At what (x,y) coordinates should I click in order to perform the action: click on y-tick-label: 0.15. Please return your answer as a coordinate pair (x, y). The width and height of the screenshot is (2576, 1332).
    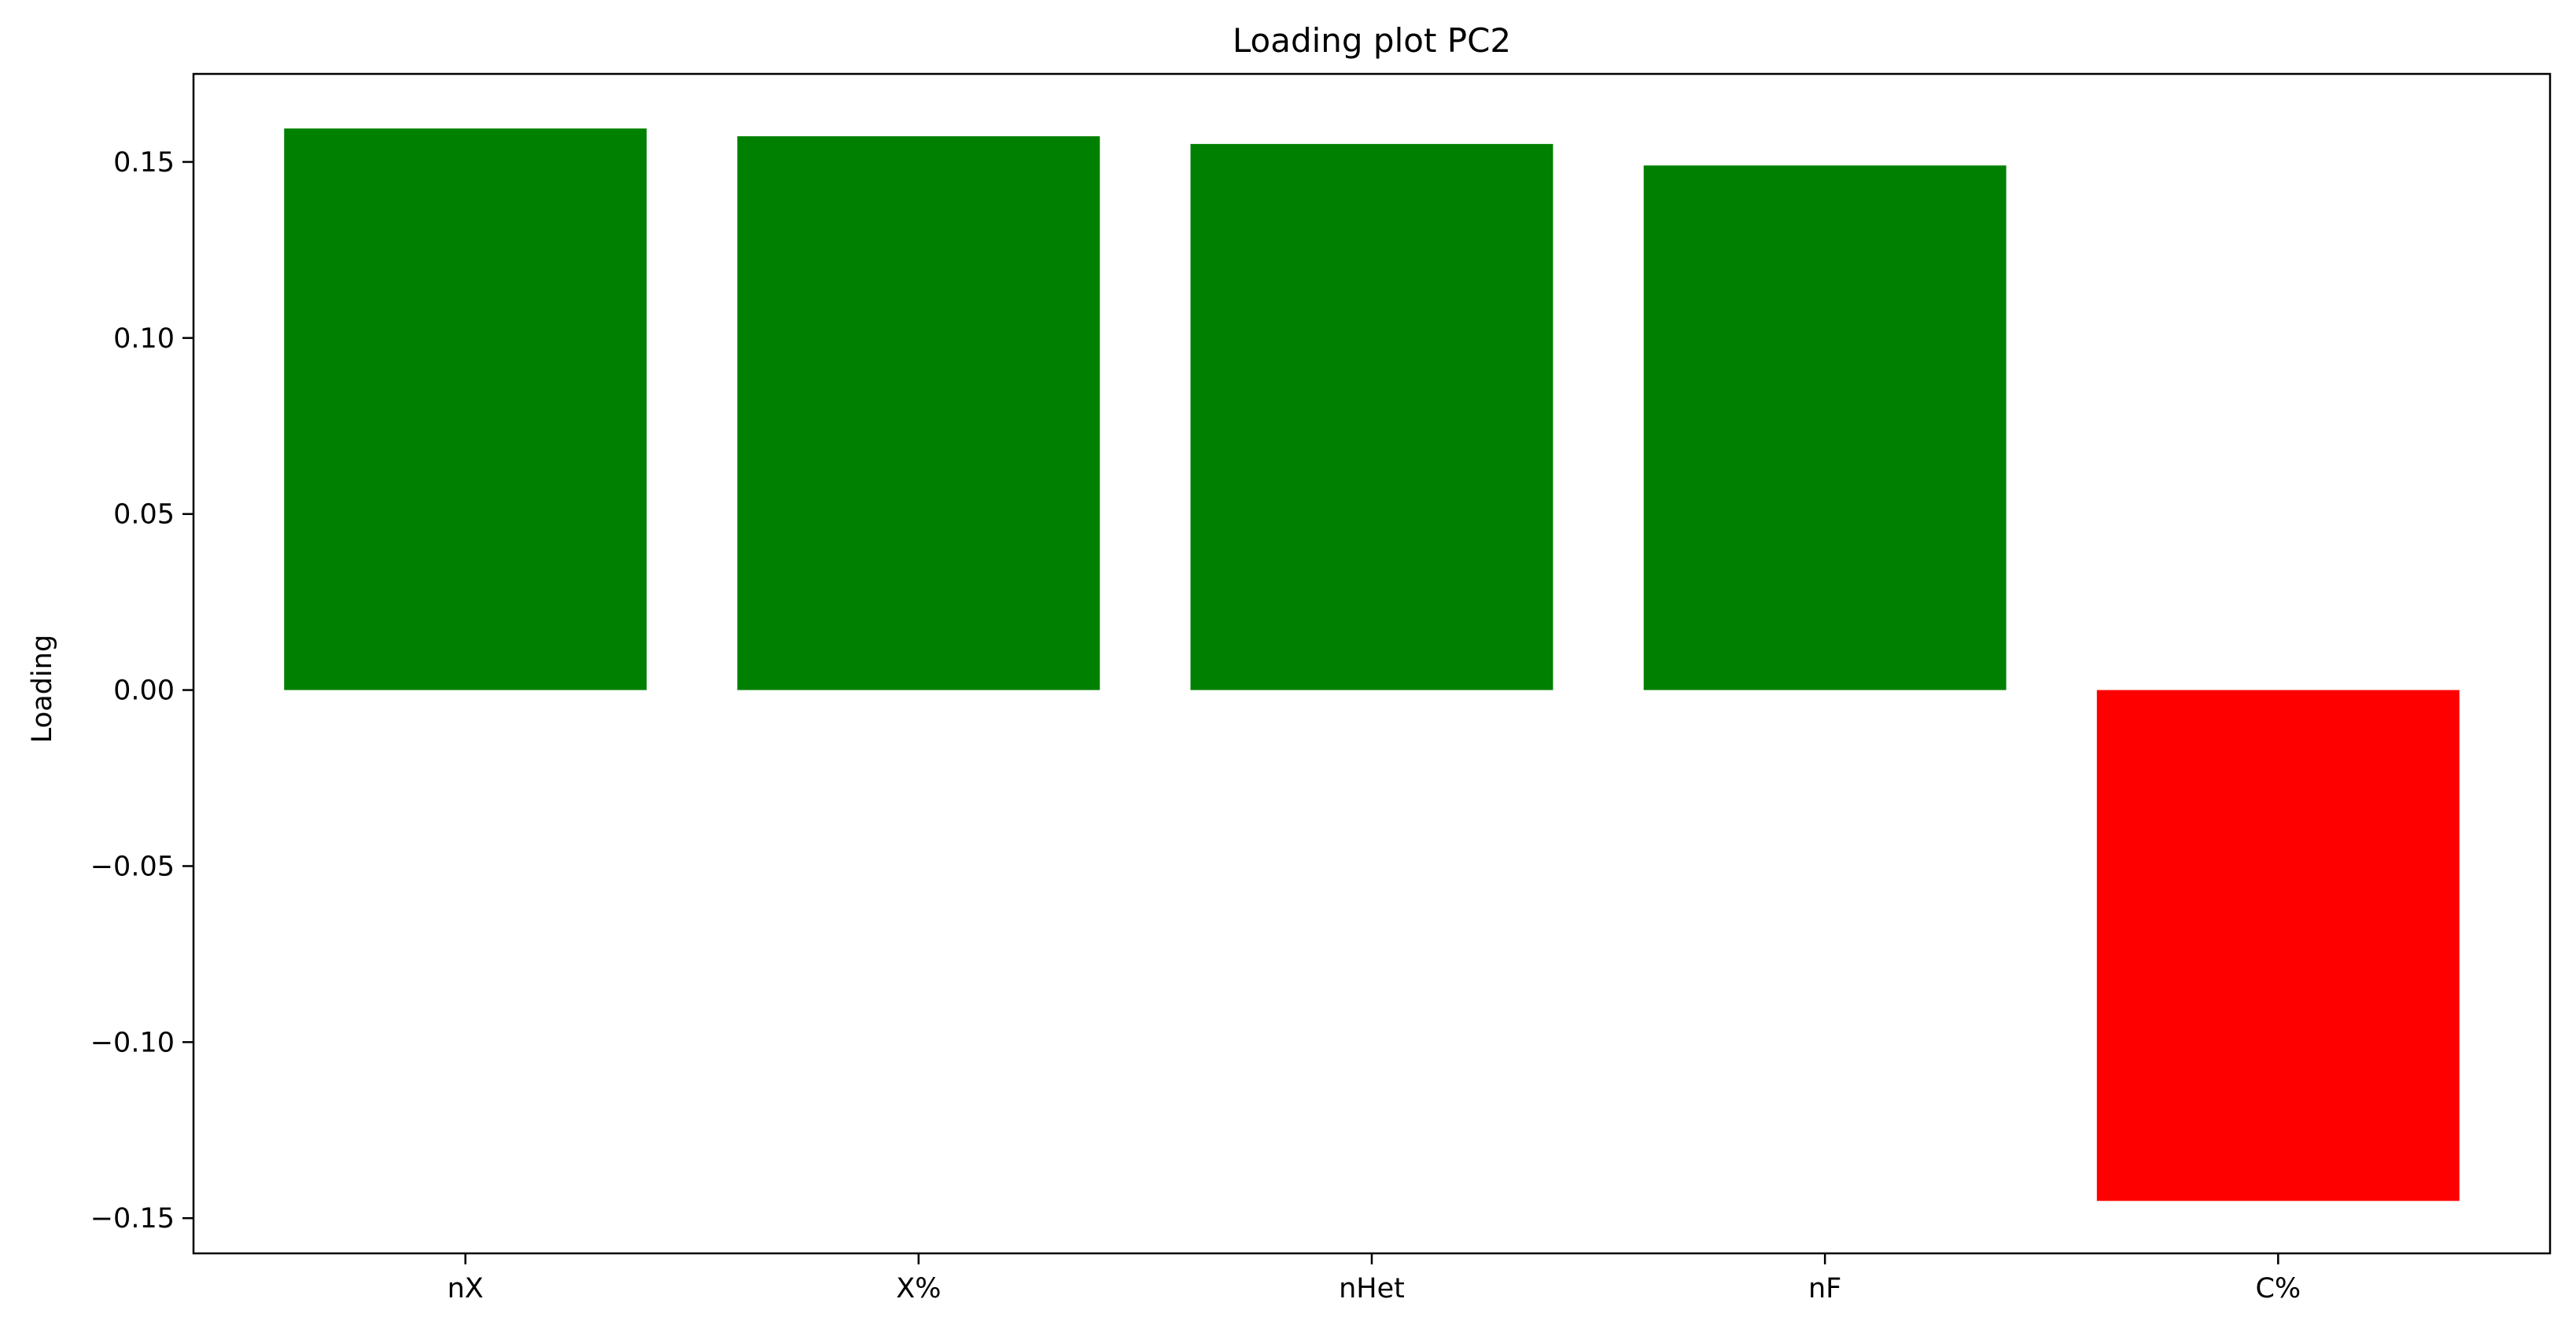
    Looking at the image, I should click on (144, 163).